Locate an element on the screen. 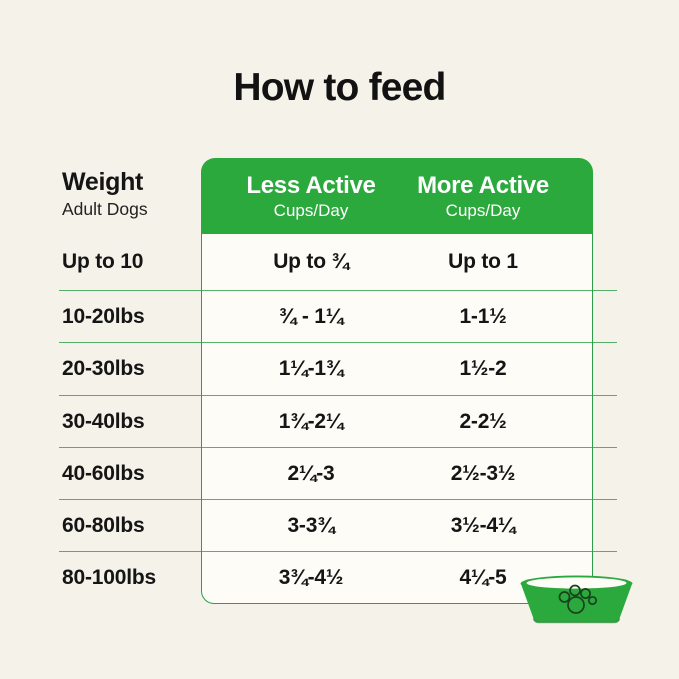 Image resolution: width=679 pixels, height=679 pixels. table-row: 20-30lbs 1¼-1¾ 1½-2 is located at coordinates (338, 369).